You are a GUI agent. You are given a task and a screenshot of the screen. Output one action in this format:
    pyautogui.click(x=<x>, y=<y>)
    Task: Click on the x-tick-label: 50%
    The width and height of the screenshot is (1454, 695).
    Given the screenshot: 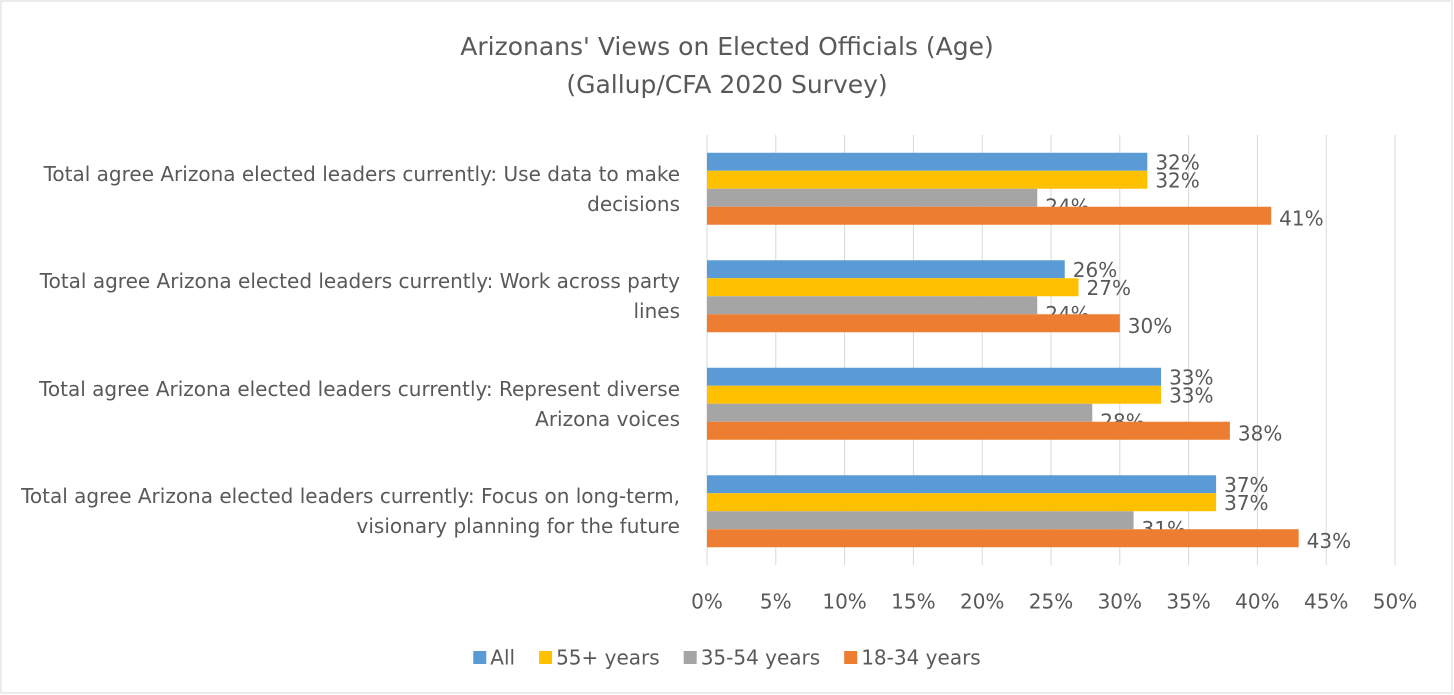 What is the action you would take?
    pyautogui.click(x=1395, y=602)
    